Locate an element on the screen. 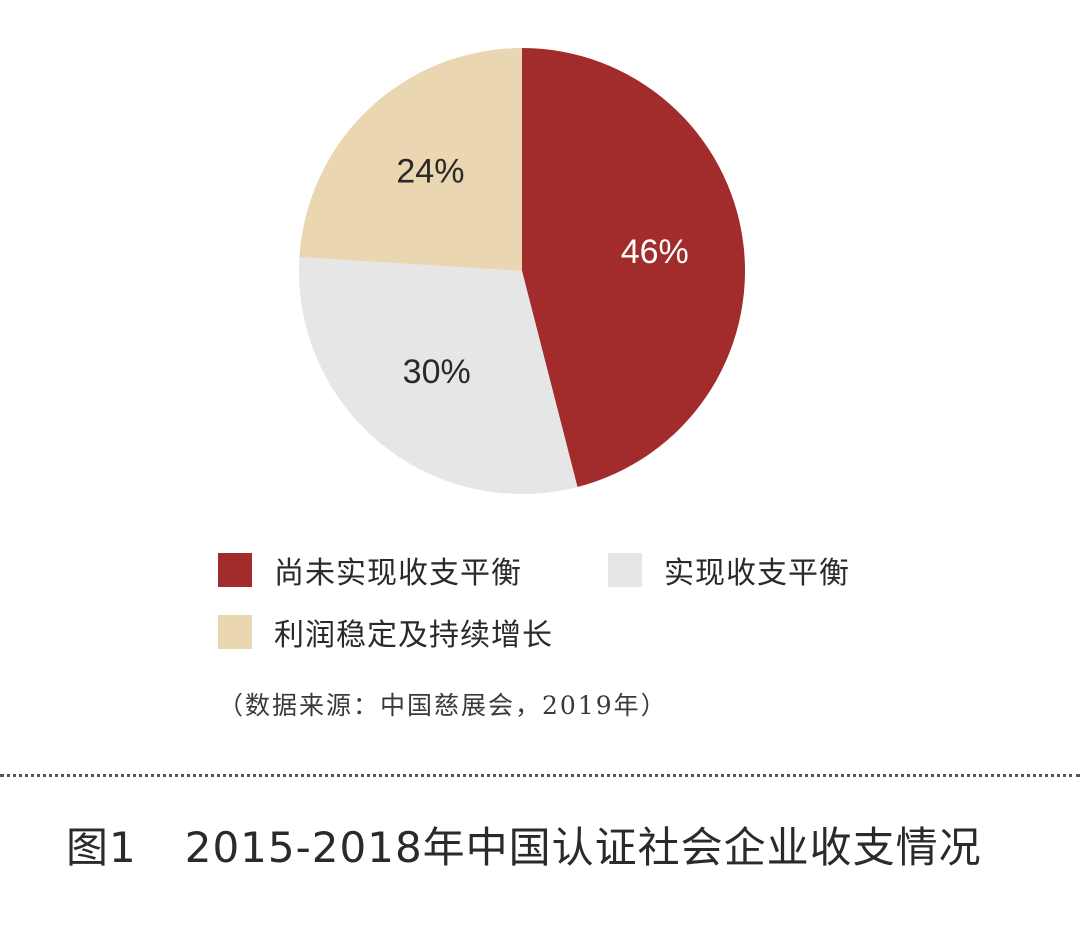 The height and width of the screenshot is (926, 1080). pie-slice-profit-growth is located at coordinates (410, 159).